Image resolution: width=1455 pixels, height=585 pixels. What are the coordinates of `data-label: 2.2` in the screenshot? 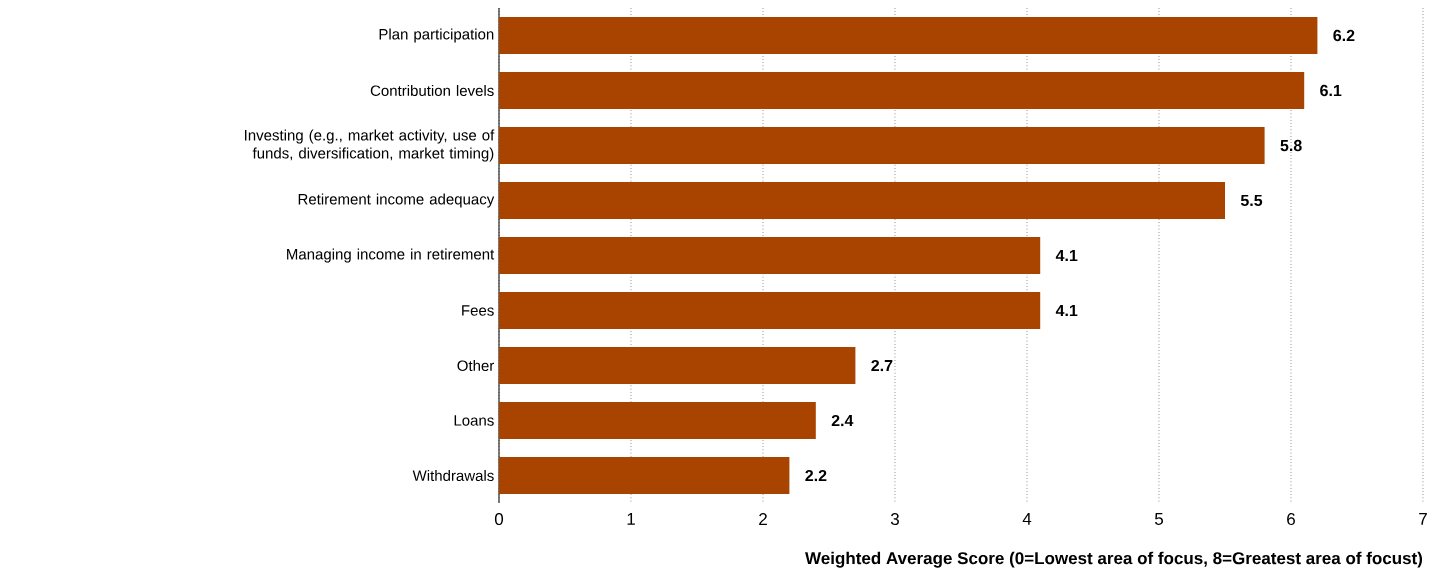 It's located at (816, 475).